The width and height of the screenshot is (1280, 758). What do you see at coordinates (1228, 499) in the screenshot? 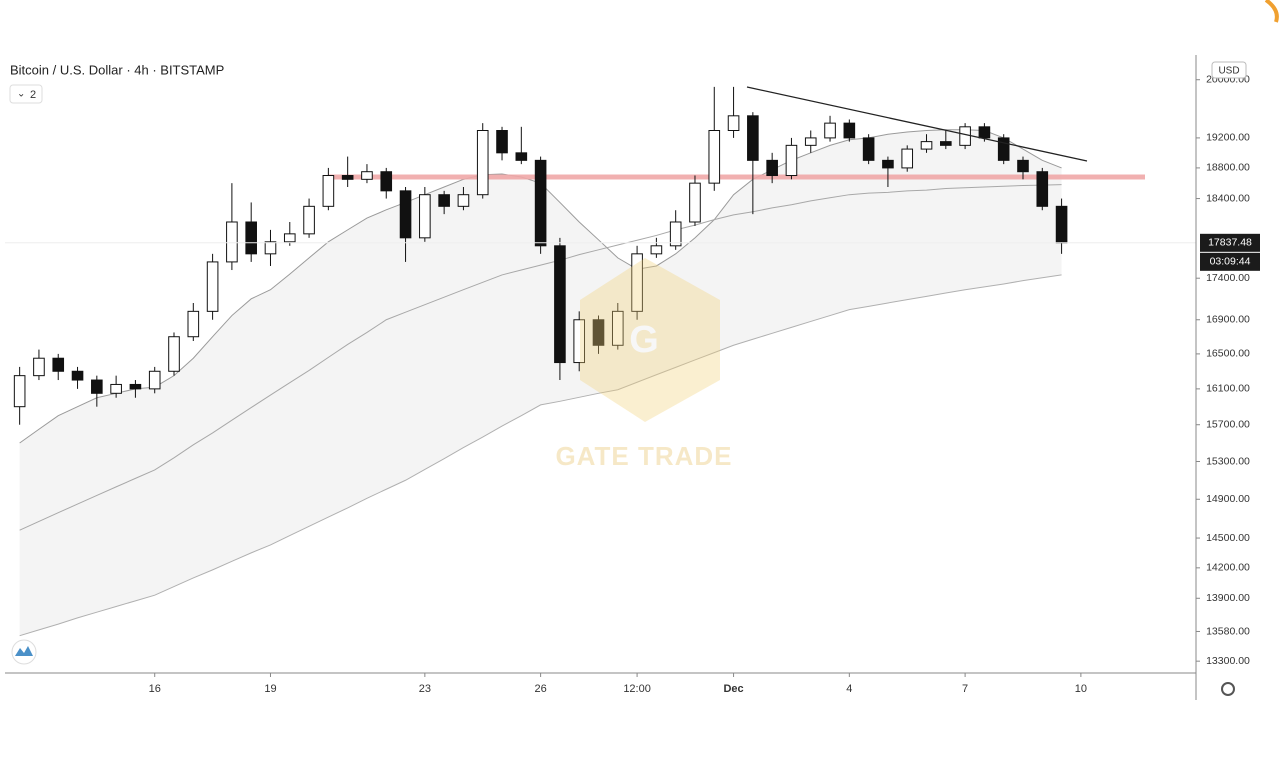
I see `y-tick-label: 14900.00` at bounding box center [1228, 499].